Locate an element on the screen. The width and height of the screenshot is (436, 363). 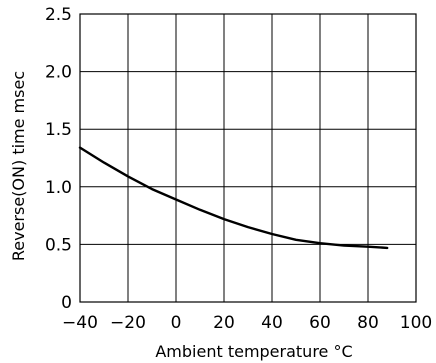
y-axis-label: Reverse(ON) time msec is located at coordinates (18, 166).